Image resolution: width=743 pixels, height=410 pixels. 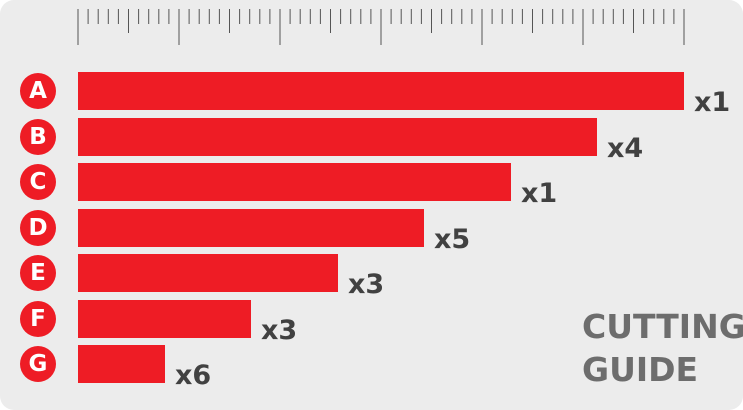 What do you see at coordinates (38, 364) in the screenshot?
I see `row-letter-badge: G` at bounding box center [38, 364].